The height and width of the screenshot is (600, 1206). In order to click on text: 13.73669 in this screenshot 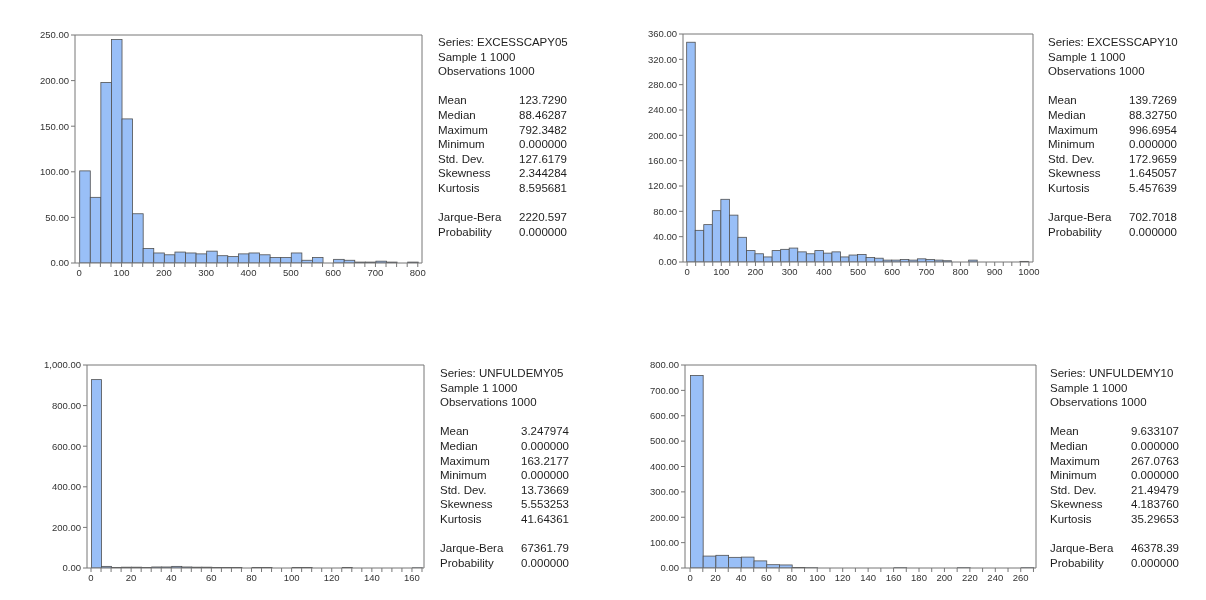, I will do `click(545, 489)`.